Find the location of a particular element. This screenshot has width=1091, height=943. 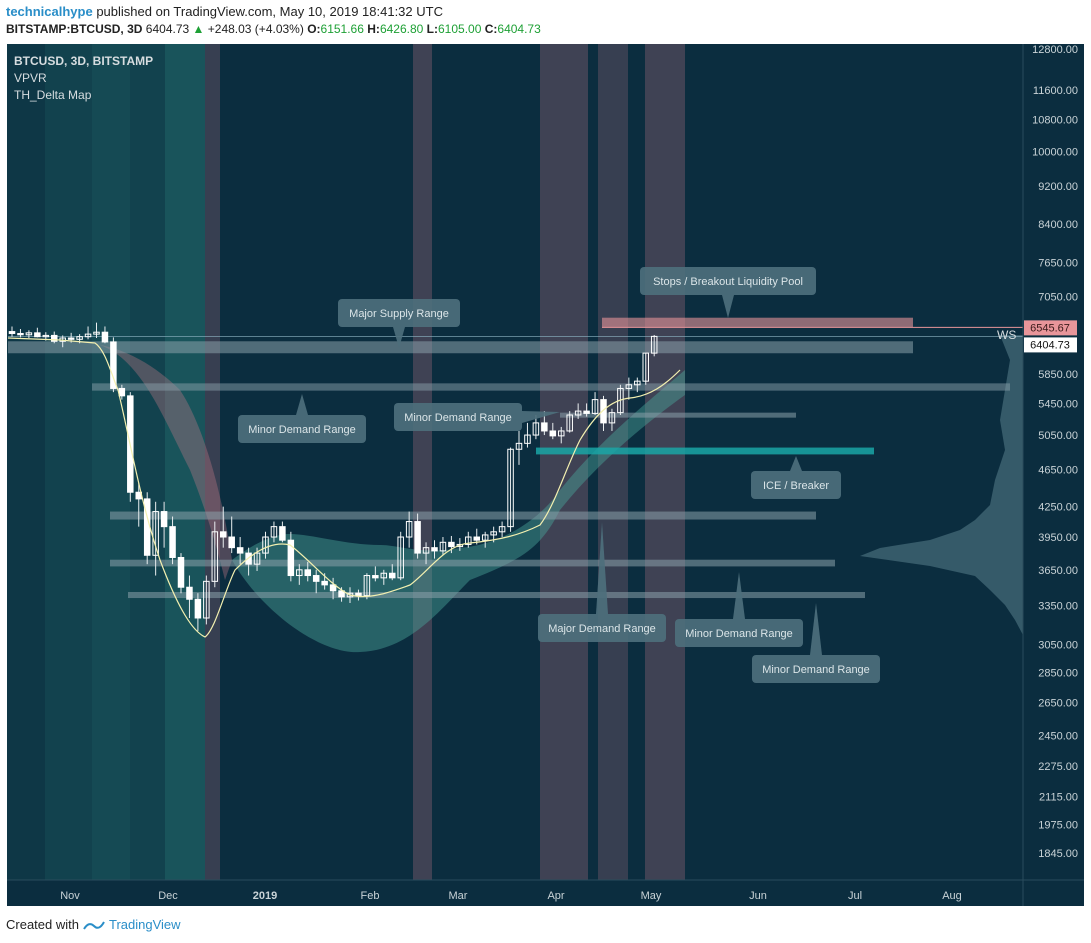

open-value: 6151.66 is located at coordinates (342, 29).